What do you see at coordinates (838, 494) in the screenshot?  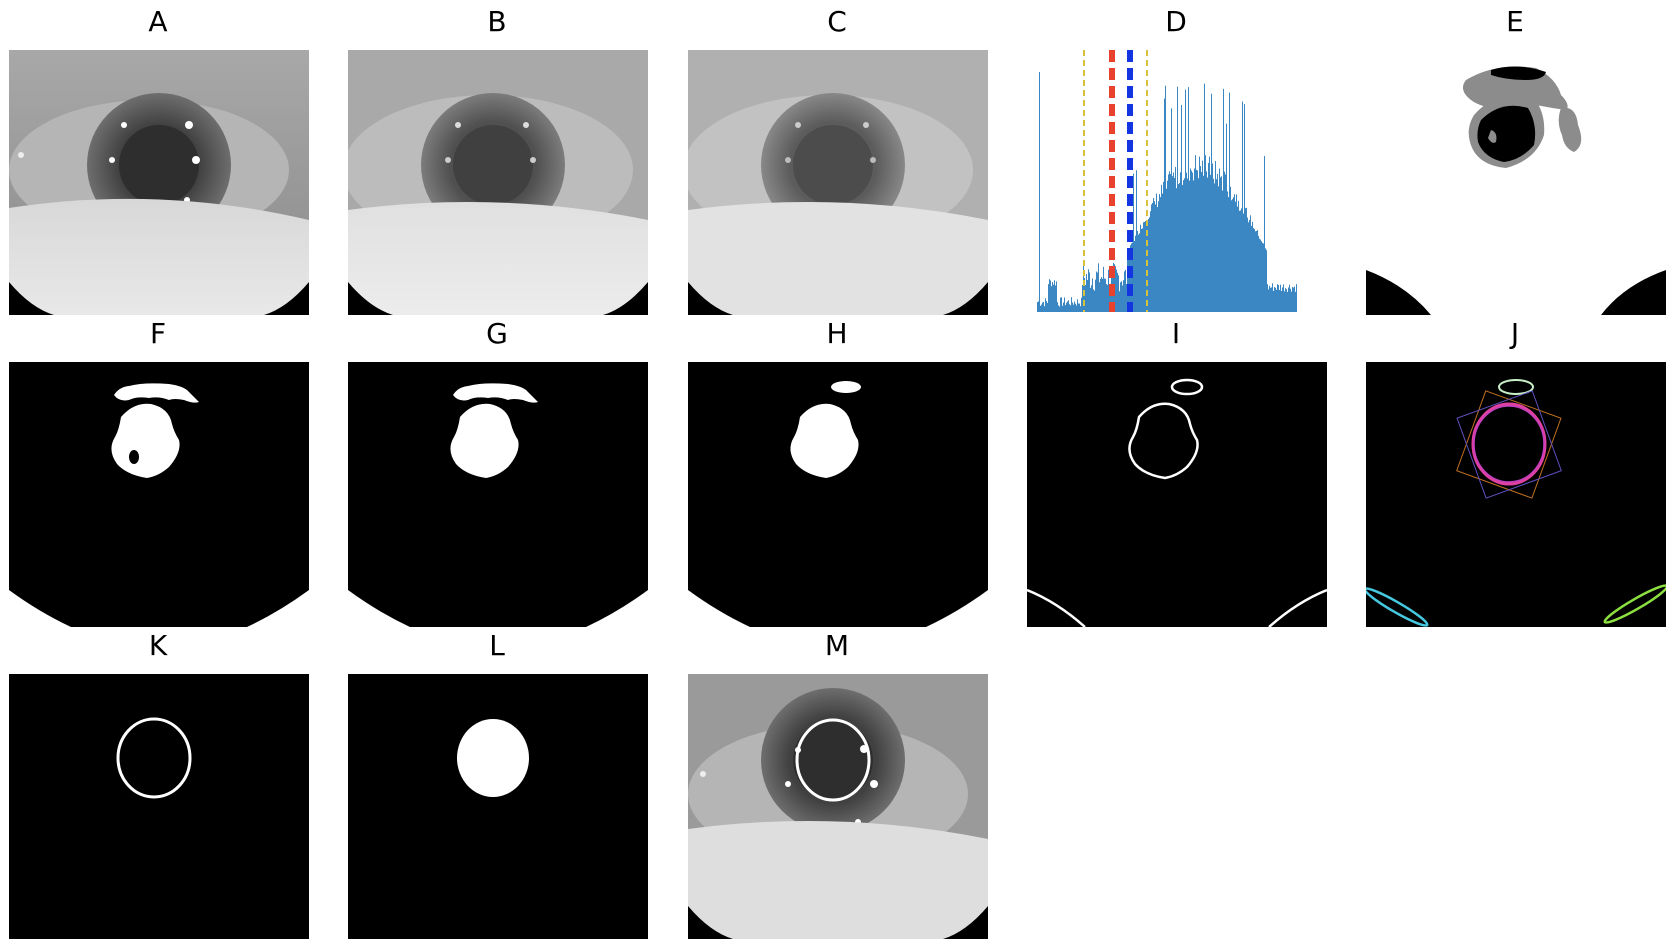 I see `panel-h-binary-mask-cleaned` at bounding box center [838, 494].